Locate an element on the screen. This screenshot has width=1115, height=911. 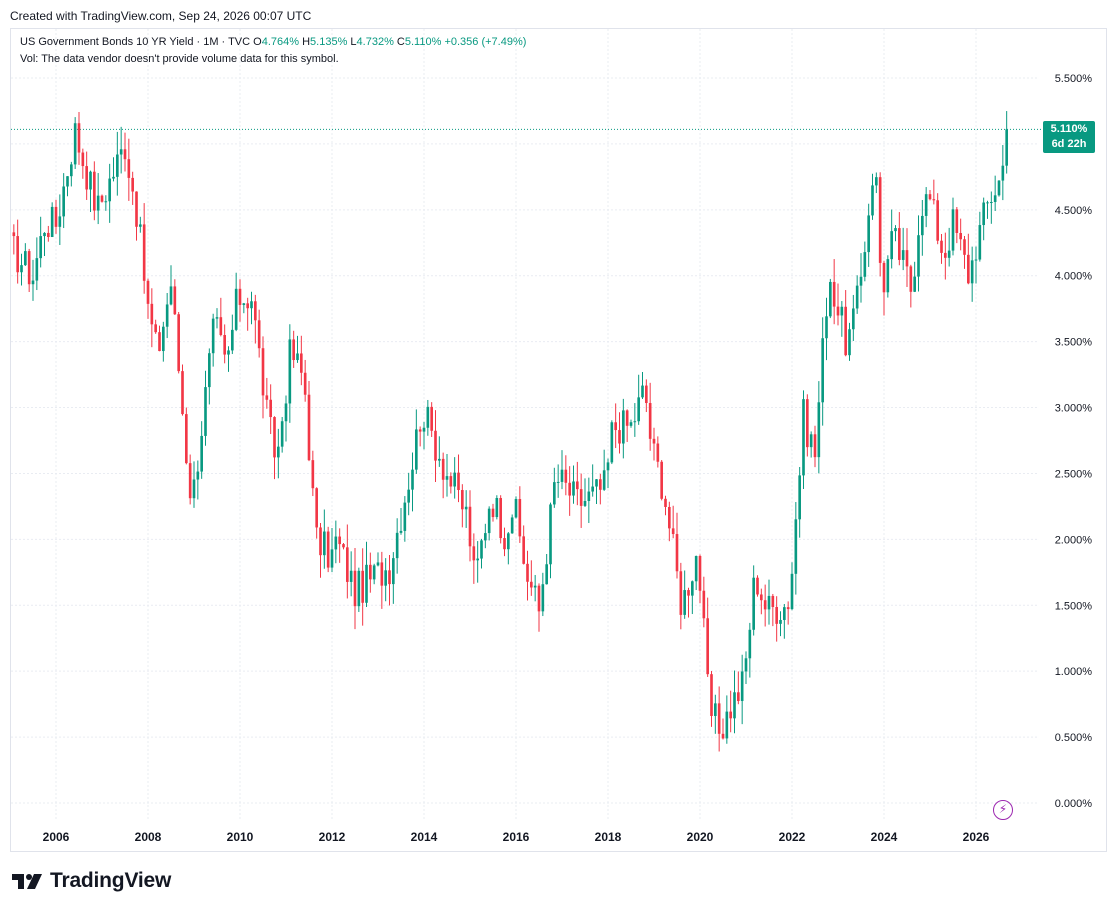
y-tick-label: 0.500% is located at coordinates (1074, 738).